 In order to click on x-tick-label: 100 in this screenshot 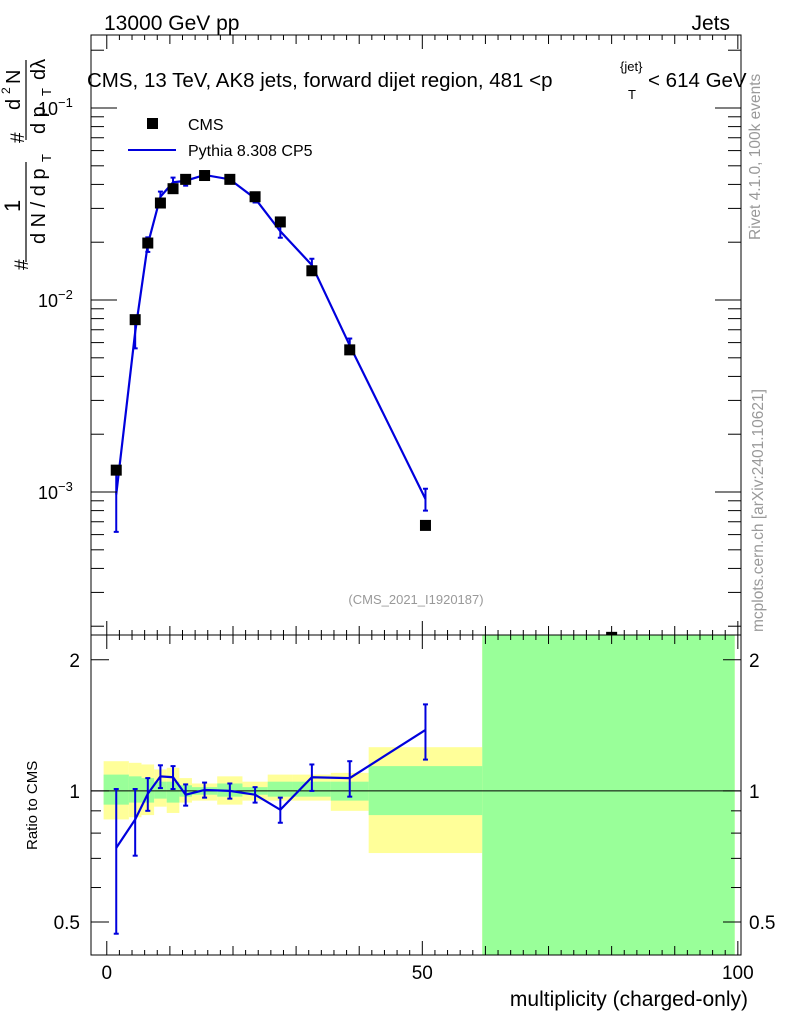, I will do `click(738, 973)`.